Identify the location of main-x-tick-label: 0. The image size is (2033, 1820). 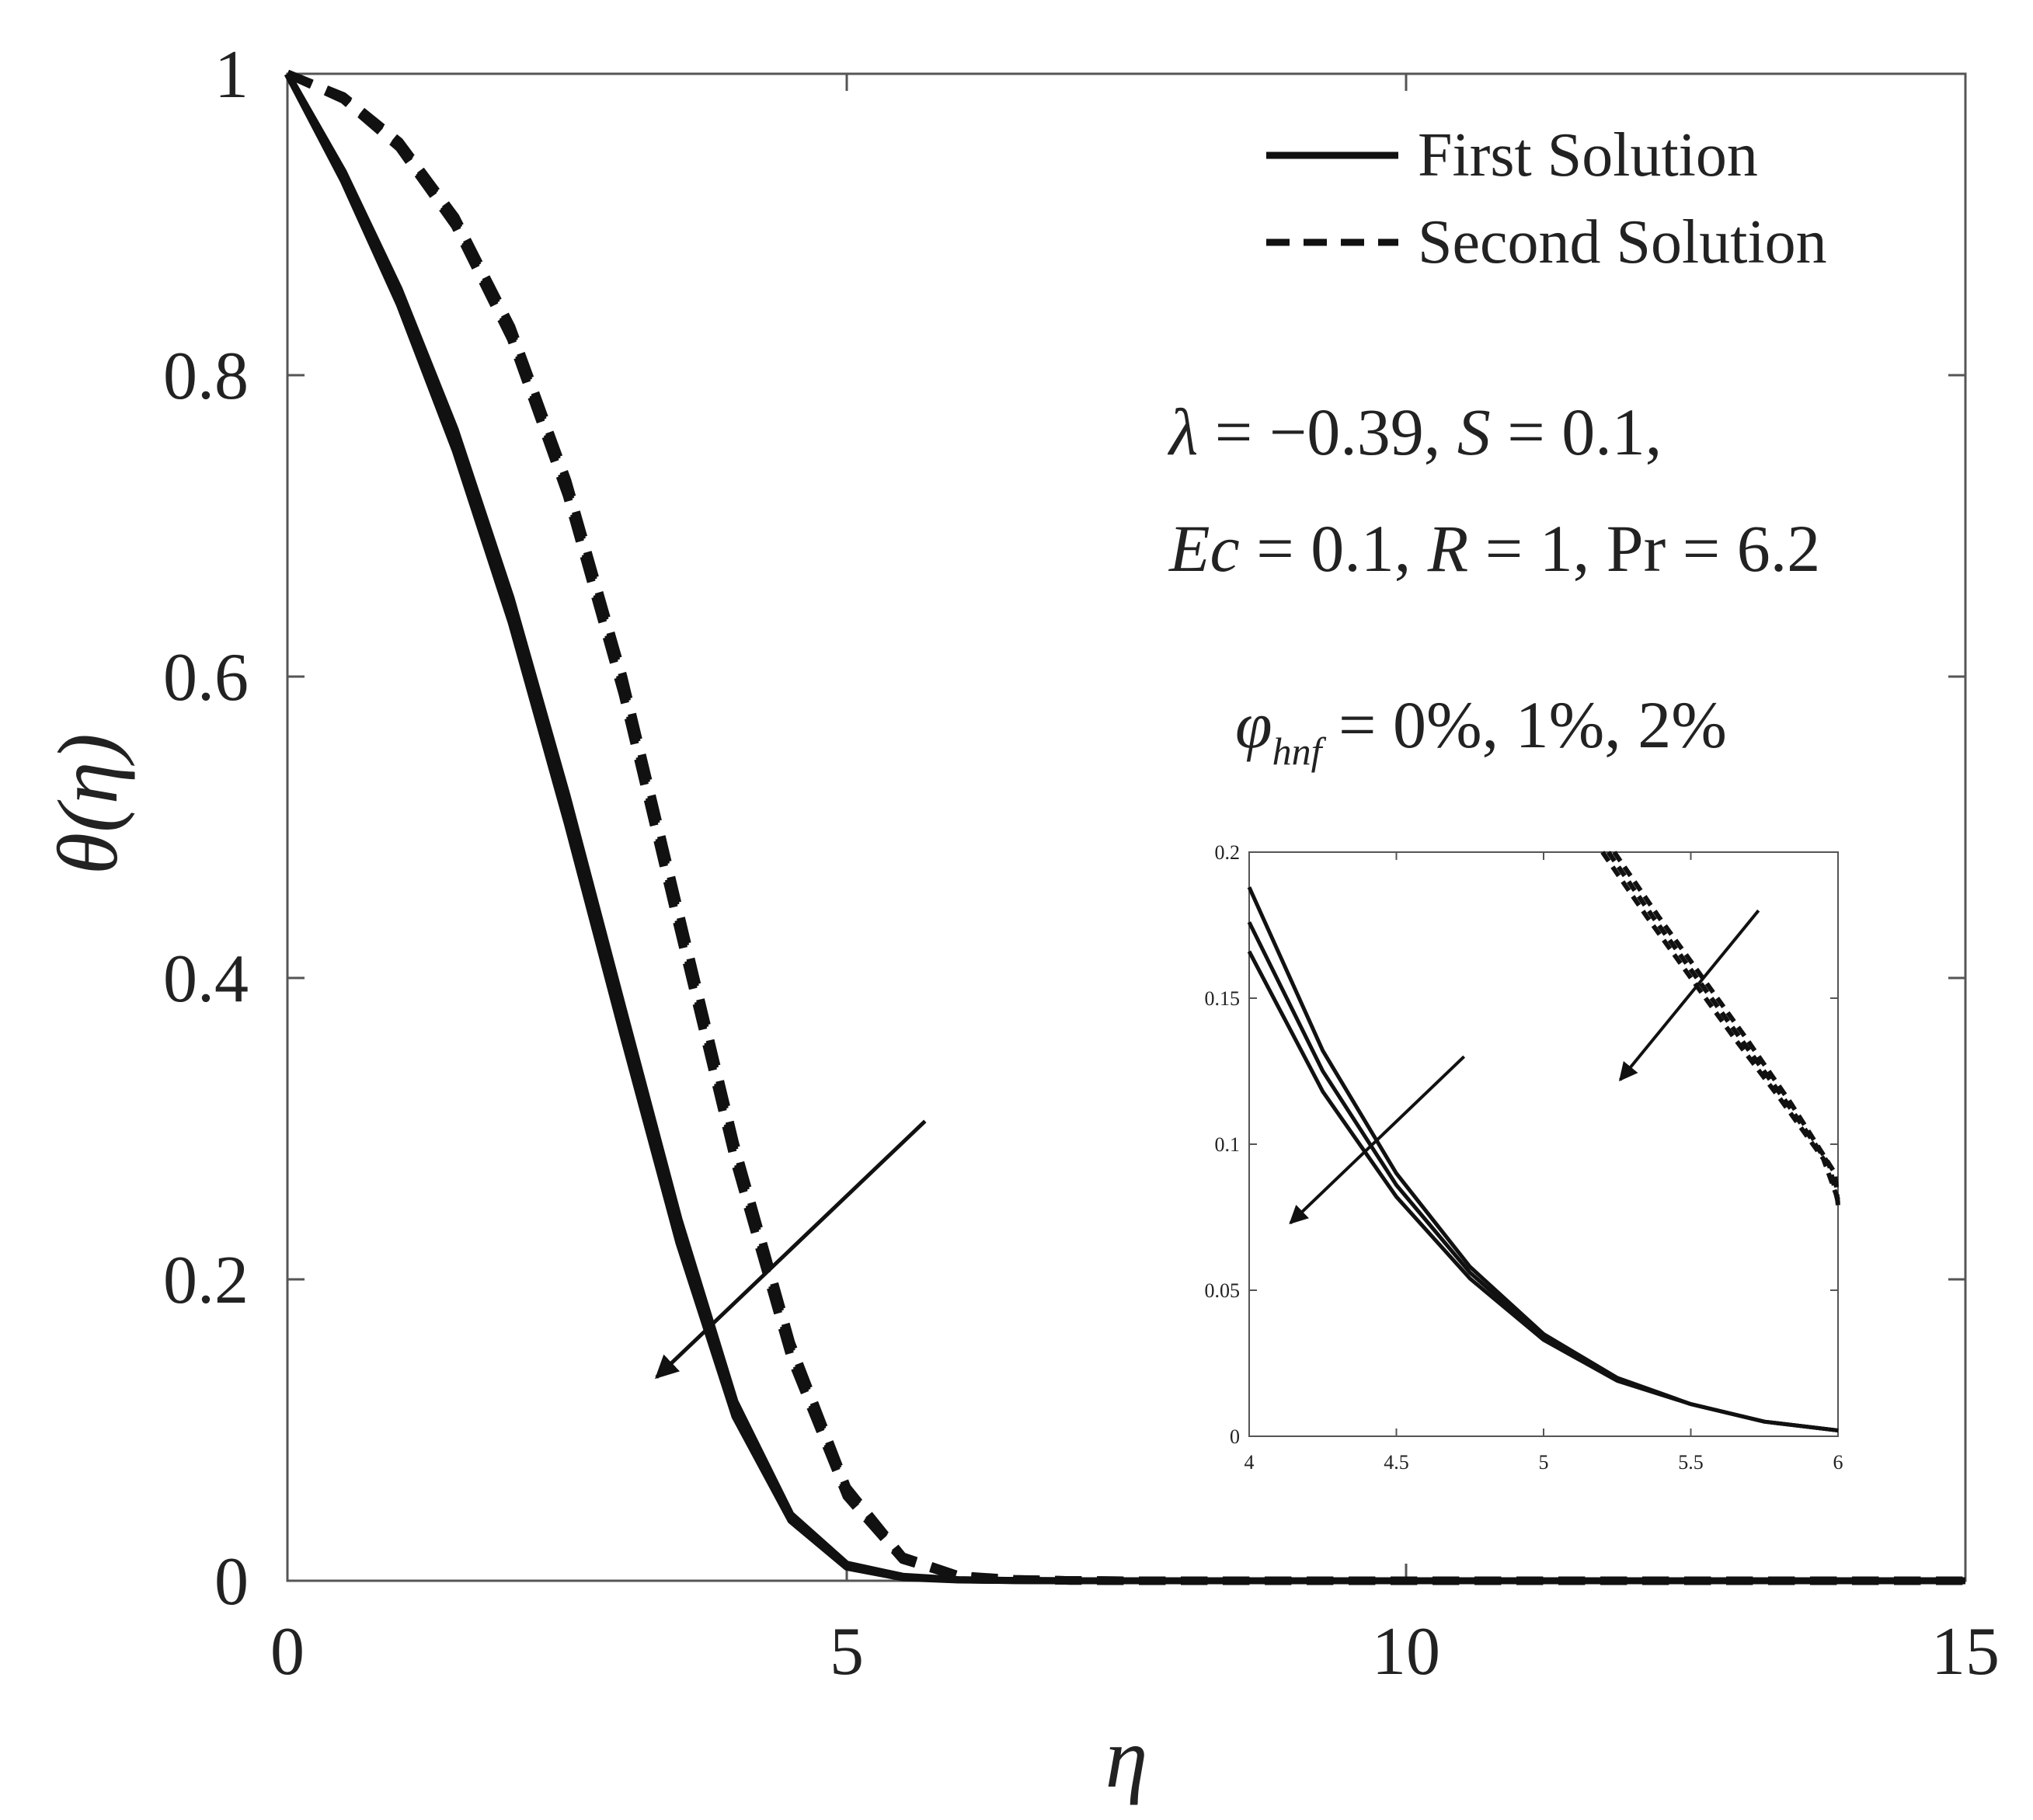
(287, 1652).